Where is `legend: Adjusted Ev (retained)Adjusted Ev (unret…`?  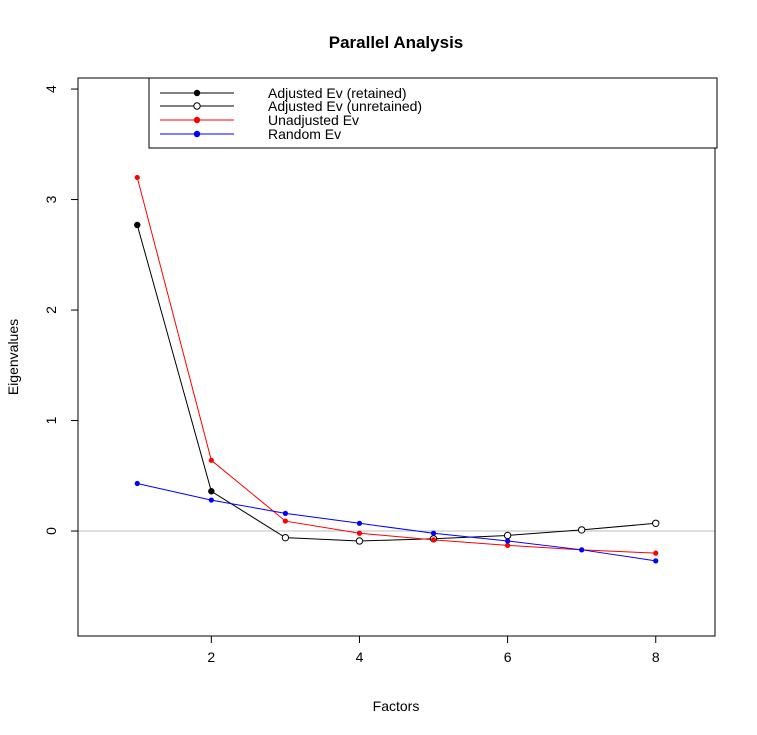 legend: Adjusted Ev (retained)Adjusted Ev (unret… is located at coordinates (433, 113).